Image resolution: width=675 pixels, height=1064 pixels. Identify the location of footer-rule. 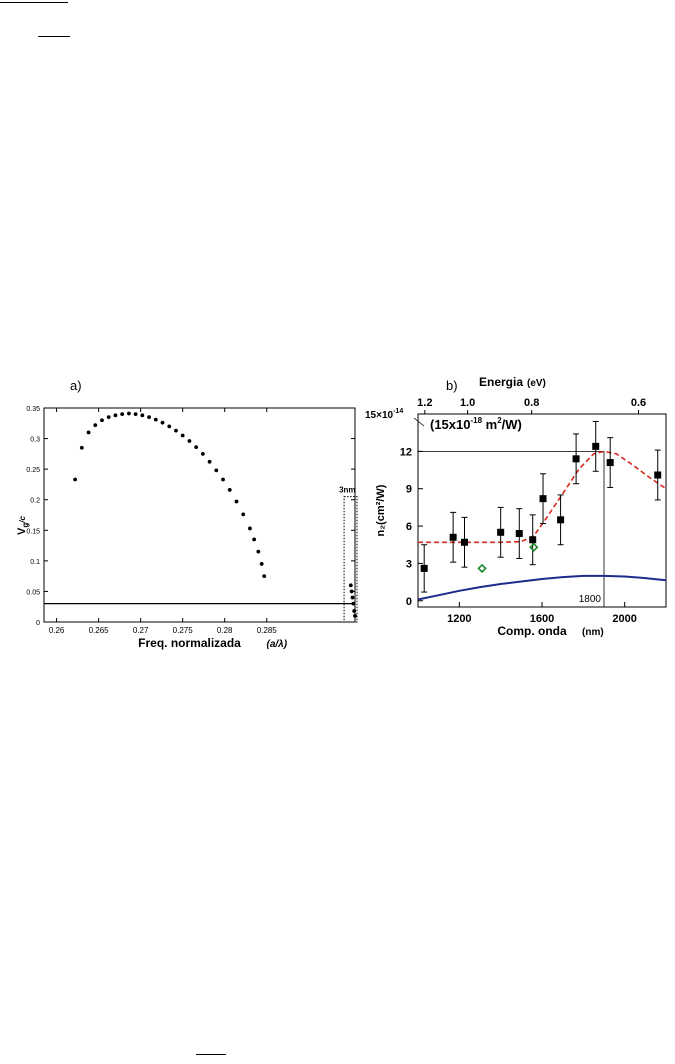
(211, 1054).